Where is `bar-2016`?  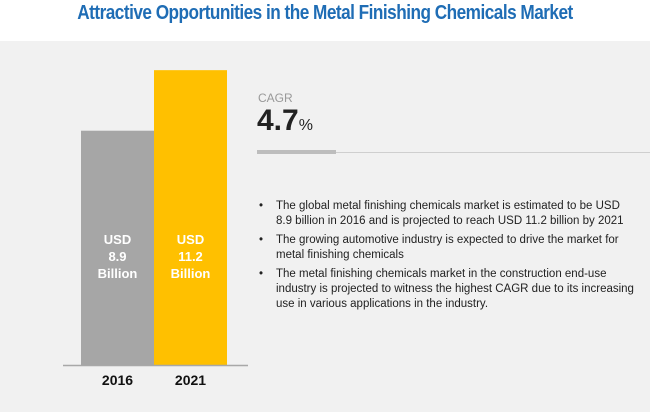
bar-2016 is located at coordinates (117, 247).